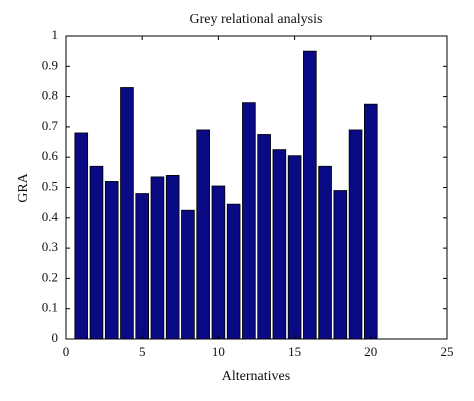 This screenshot has width=474, height=401. Describe the element at coordinates (447, 351) in the screenshot. I see `x-tick-label: 25` at that location.